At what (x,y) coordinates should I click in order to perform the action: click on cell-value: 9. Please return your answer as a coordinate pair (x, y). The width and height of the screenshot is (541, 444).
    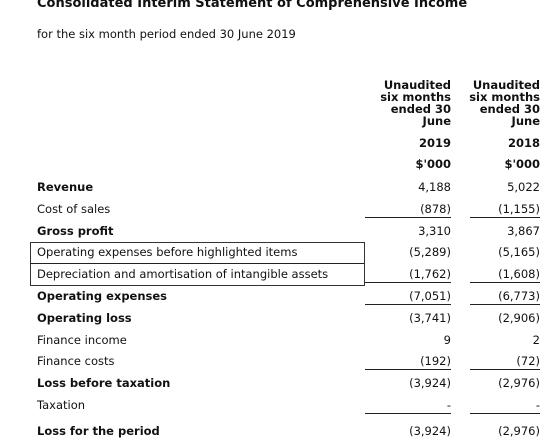
    Looking at the image, I should click on (447, 339).